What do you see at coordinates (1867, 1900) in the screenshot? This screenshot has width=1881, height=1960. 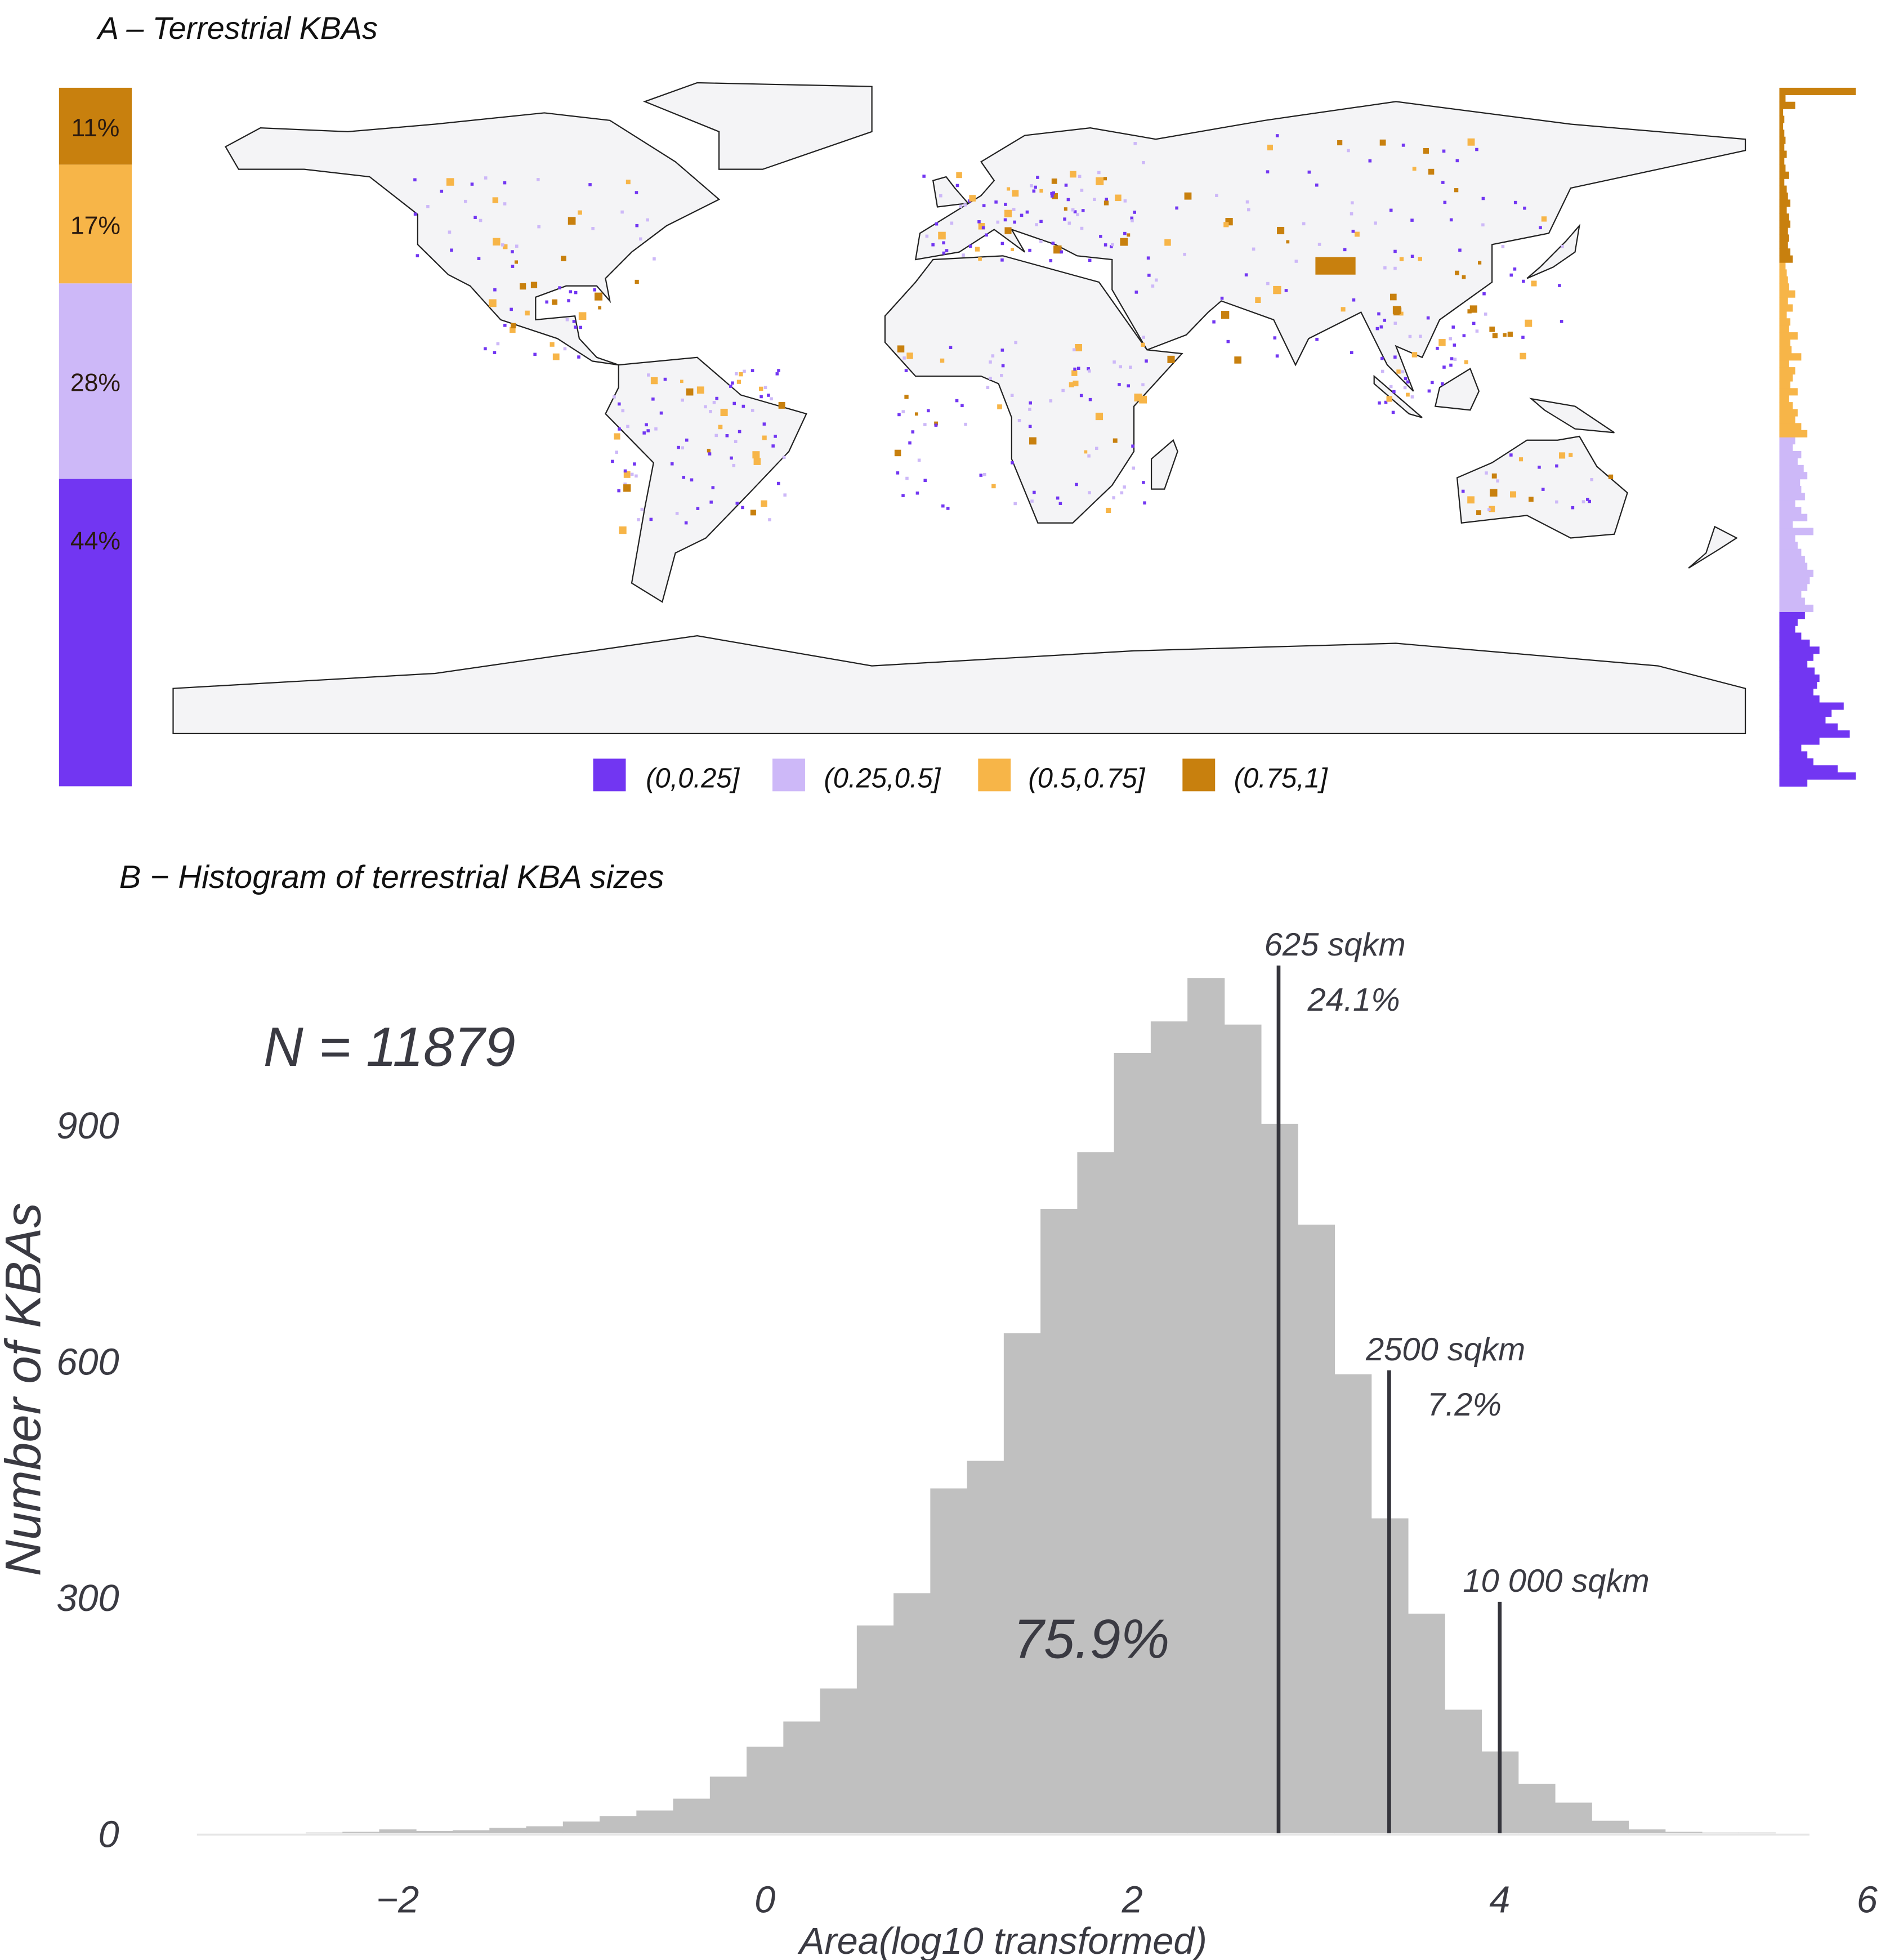 I see `x-tick-label: 6` at bounding box center [1867, 1900].